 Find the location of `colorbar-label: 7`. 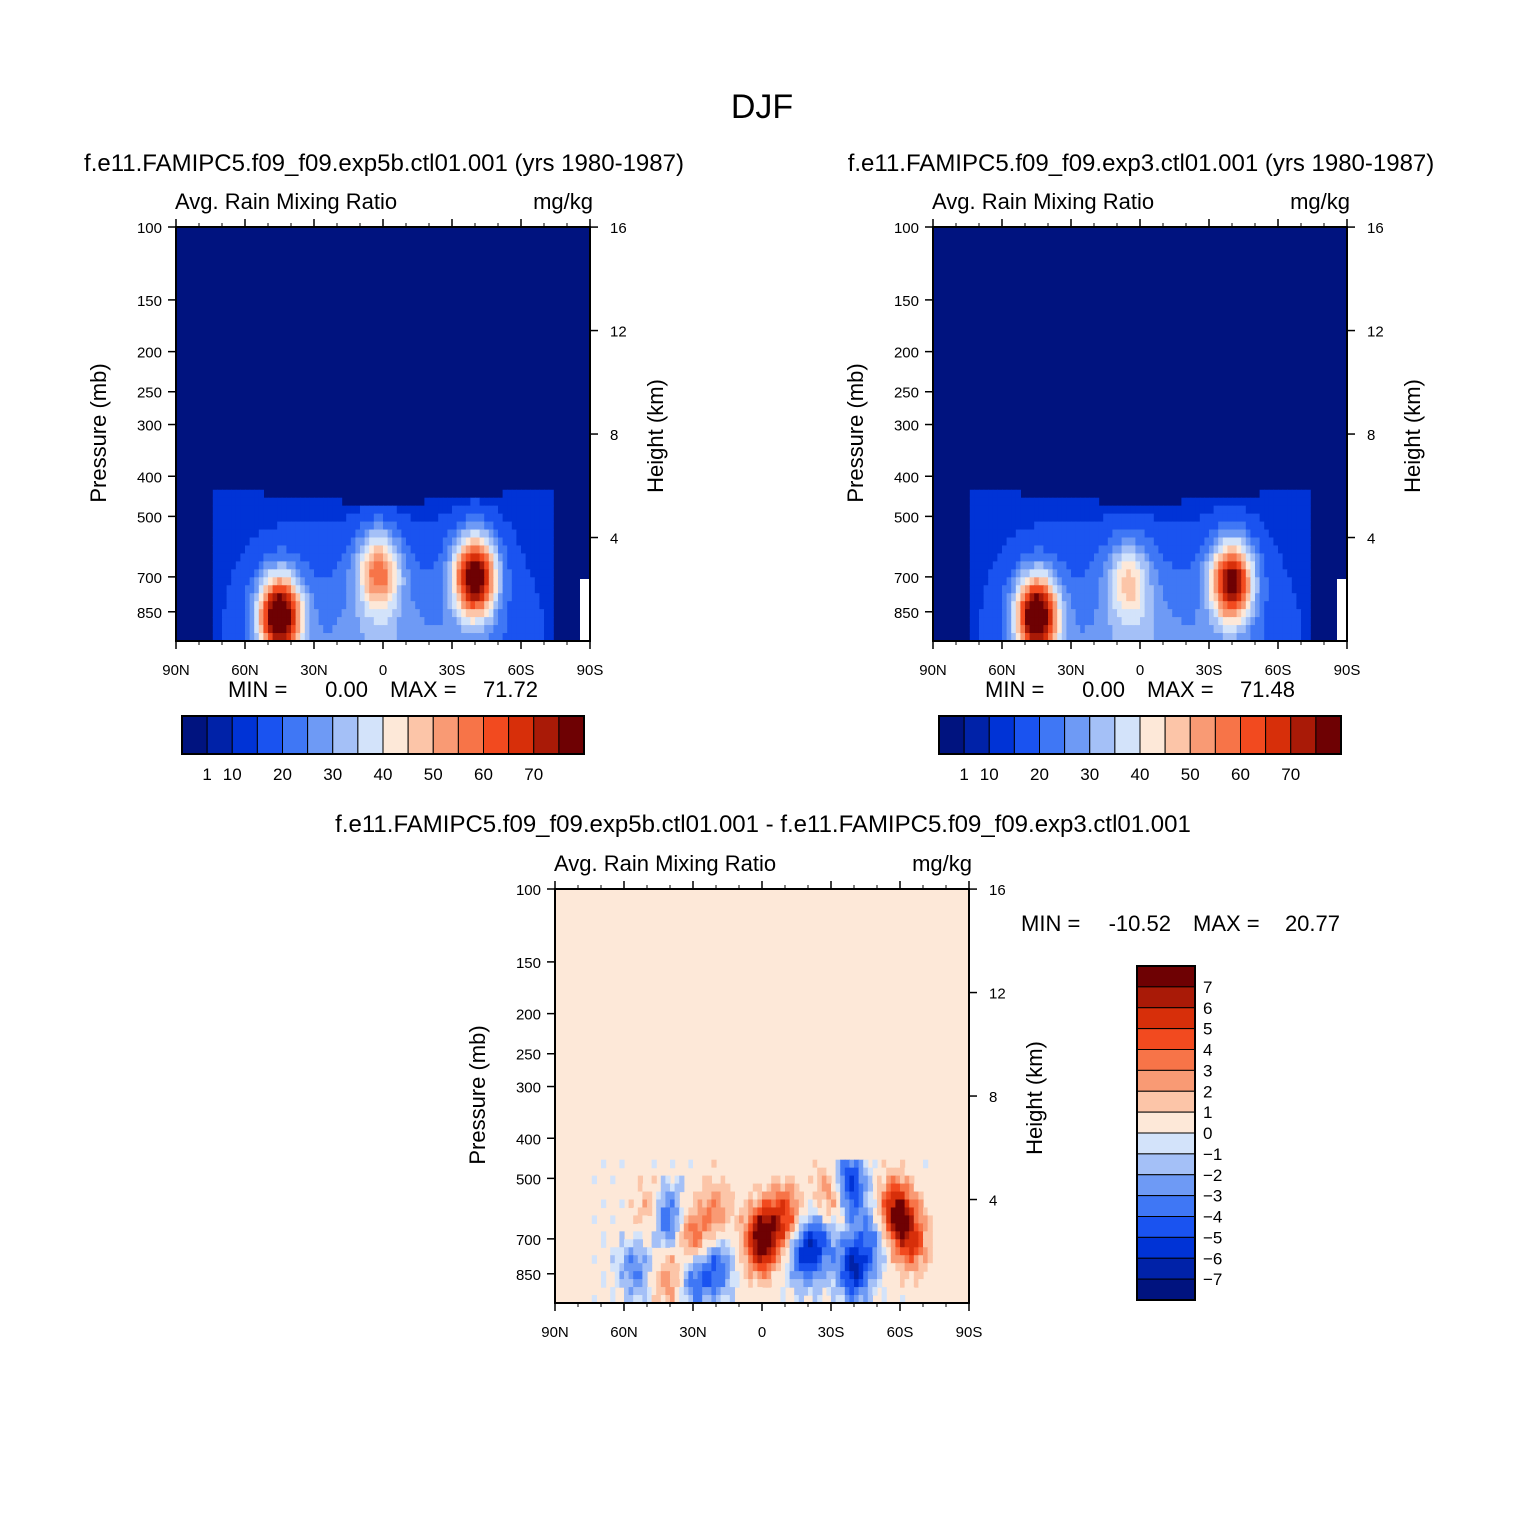

colorbar-label: 7 is located at coordinates (1207, 987).